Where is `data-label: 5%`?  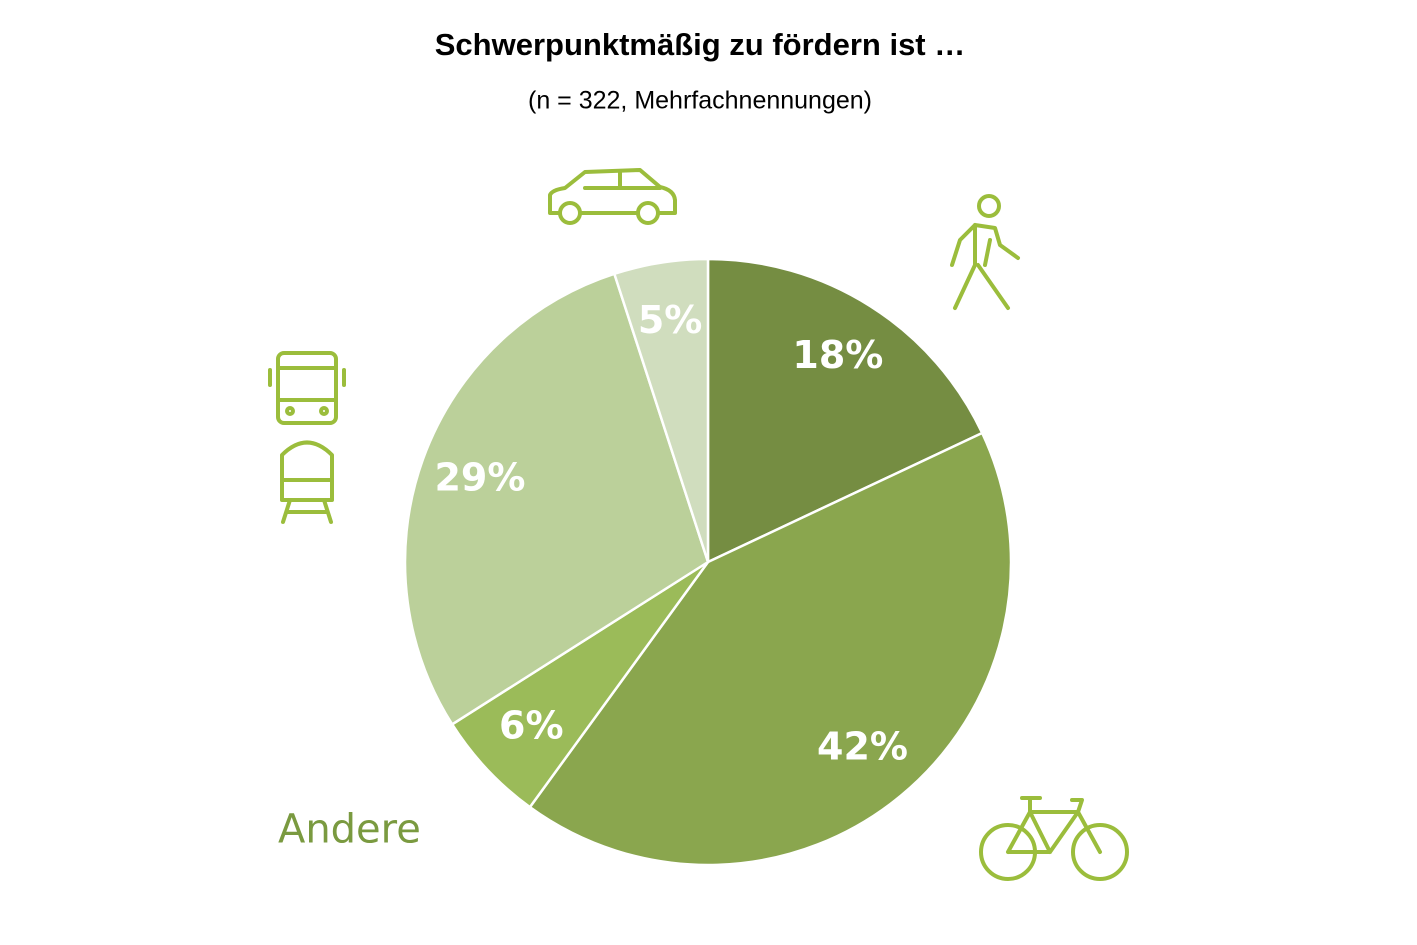 data-label: 5% is located at coordinates (670, 320).